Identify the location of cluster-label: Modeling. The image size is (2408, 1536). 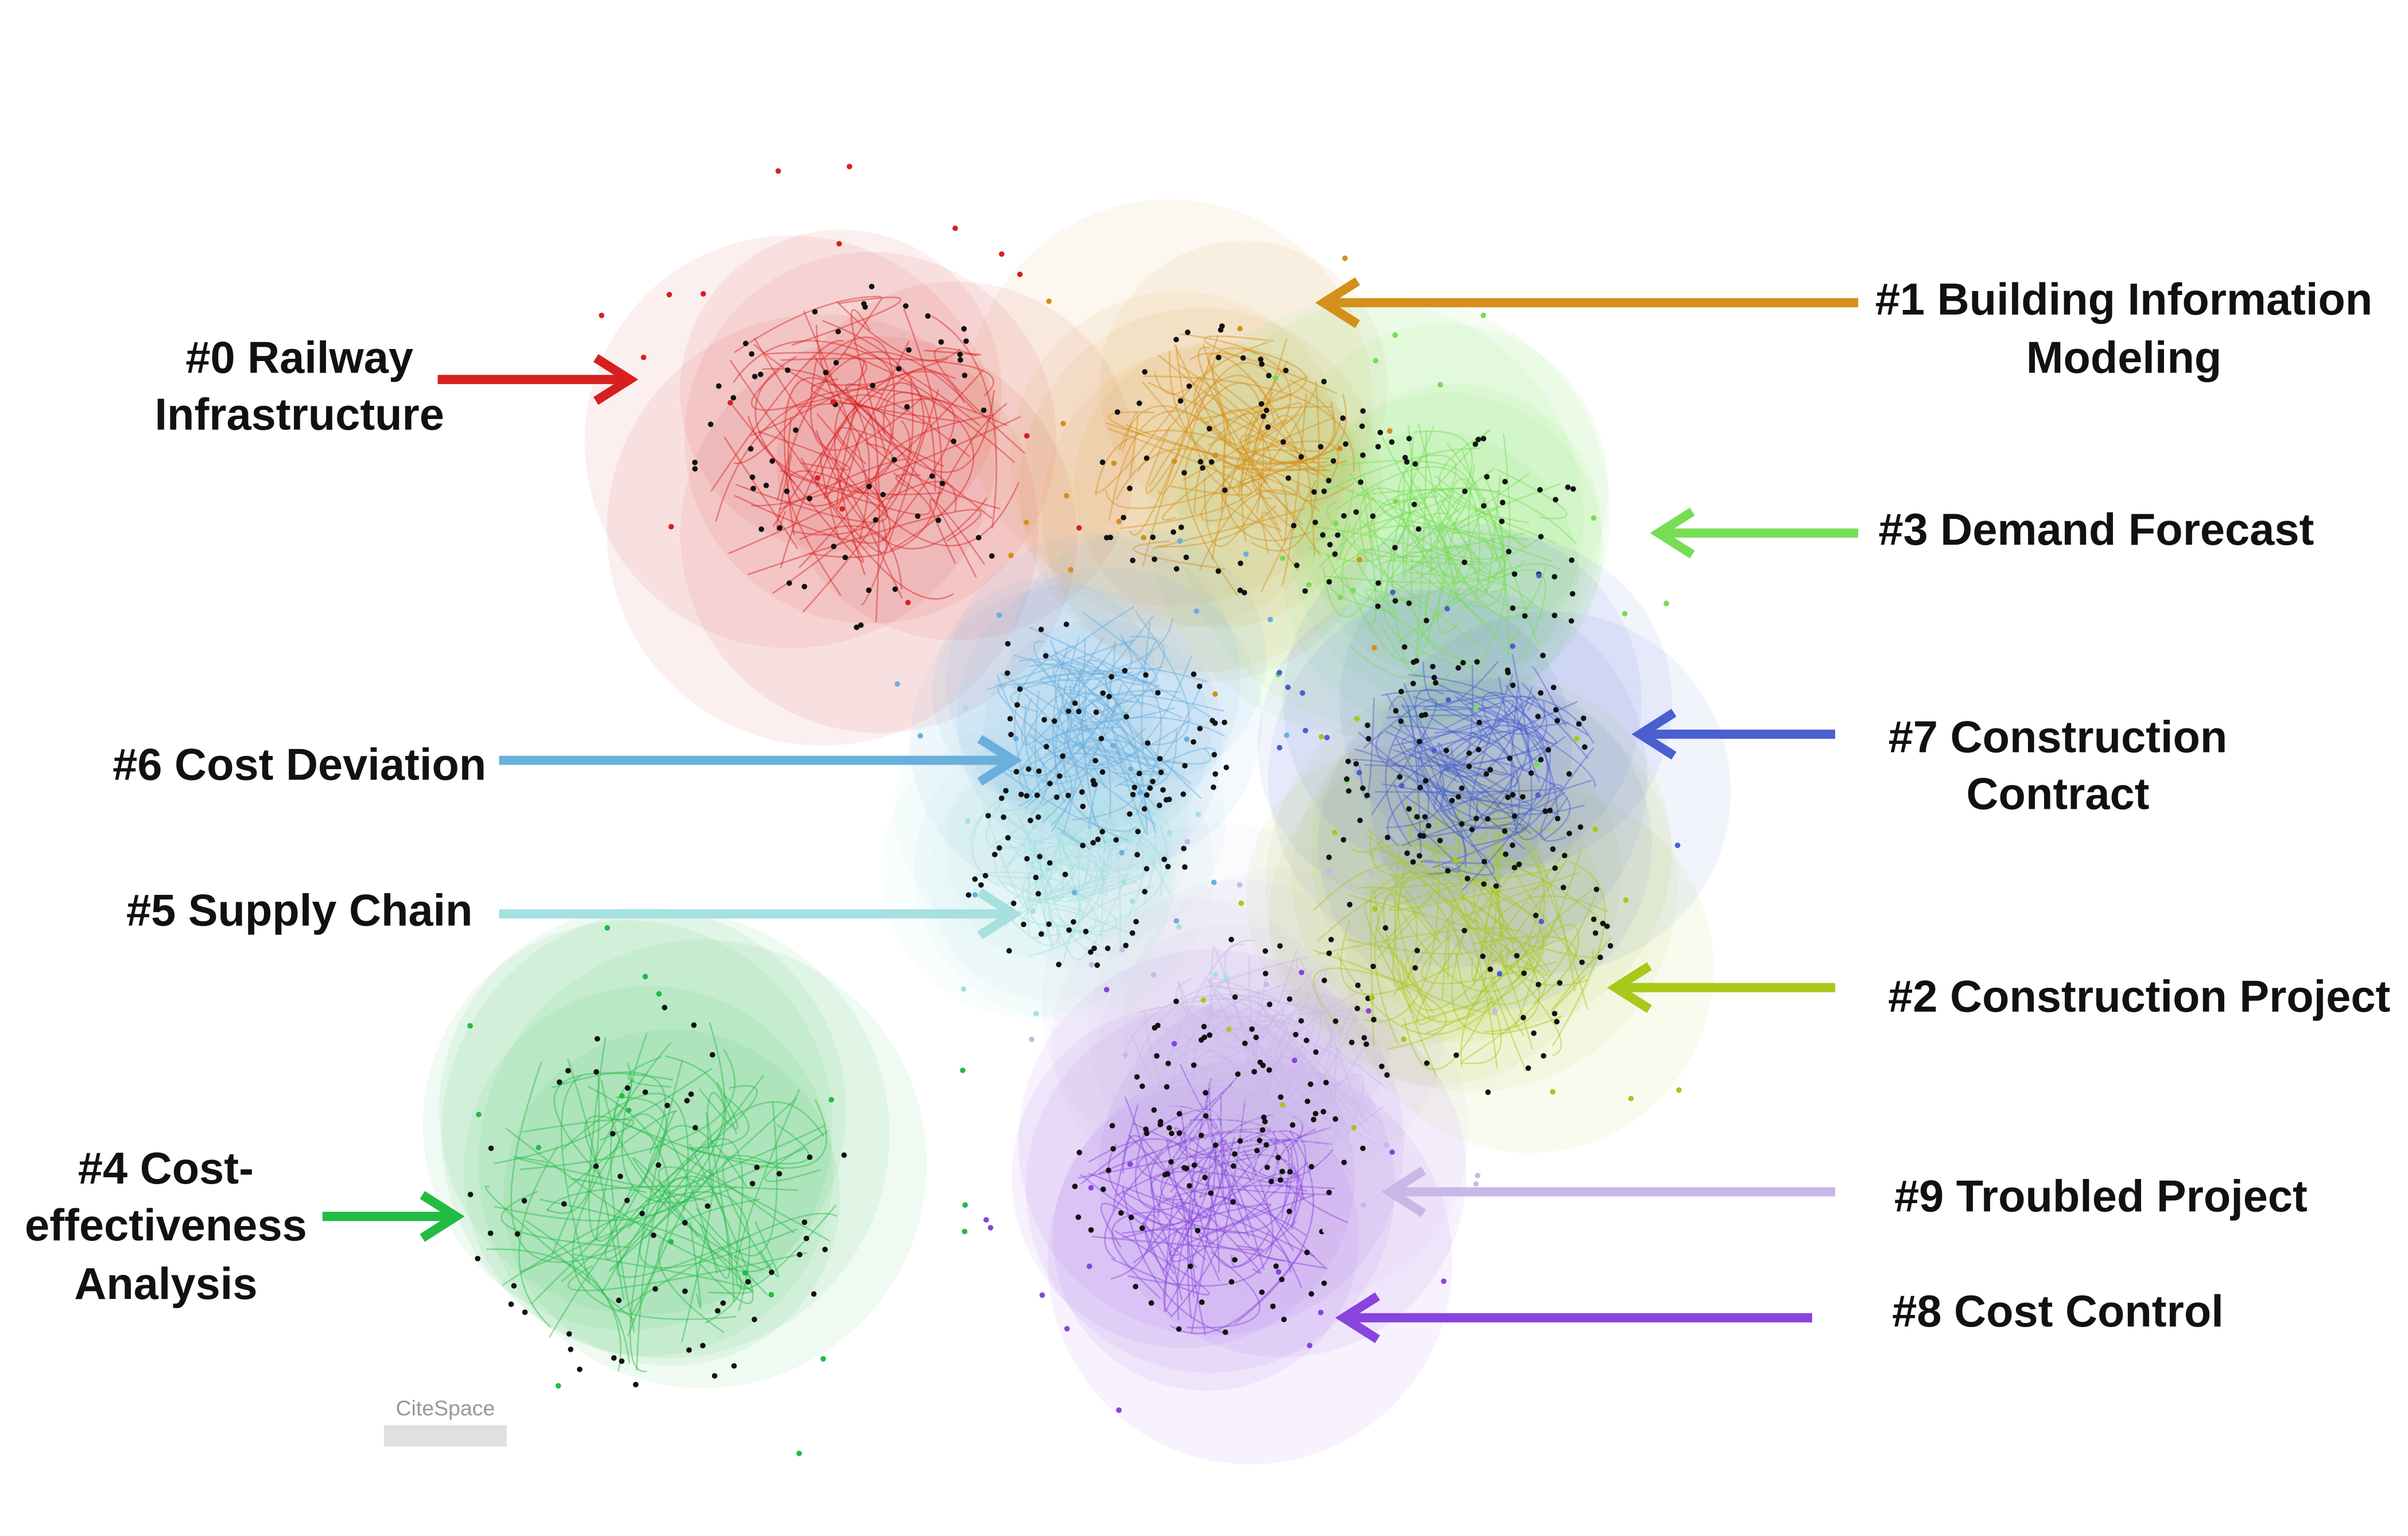
(2123, 358).